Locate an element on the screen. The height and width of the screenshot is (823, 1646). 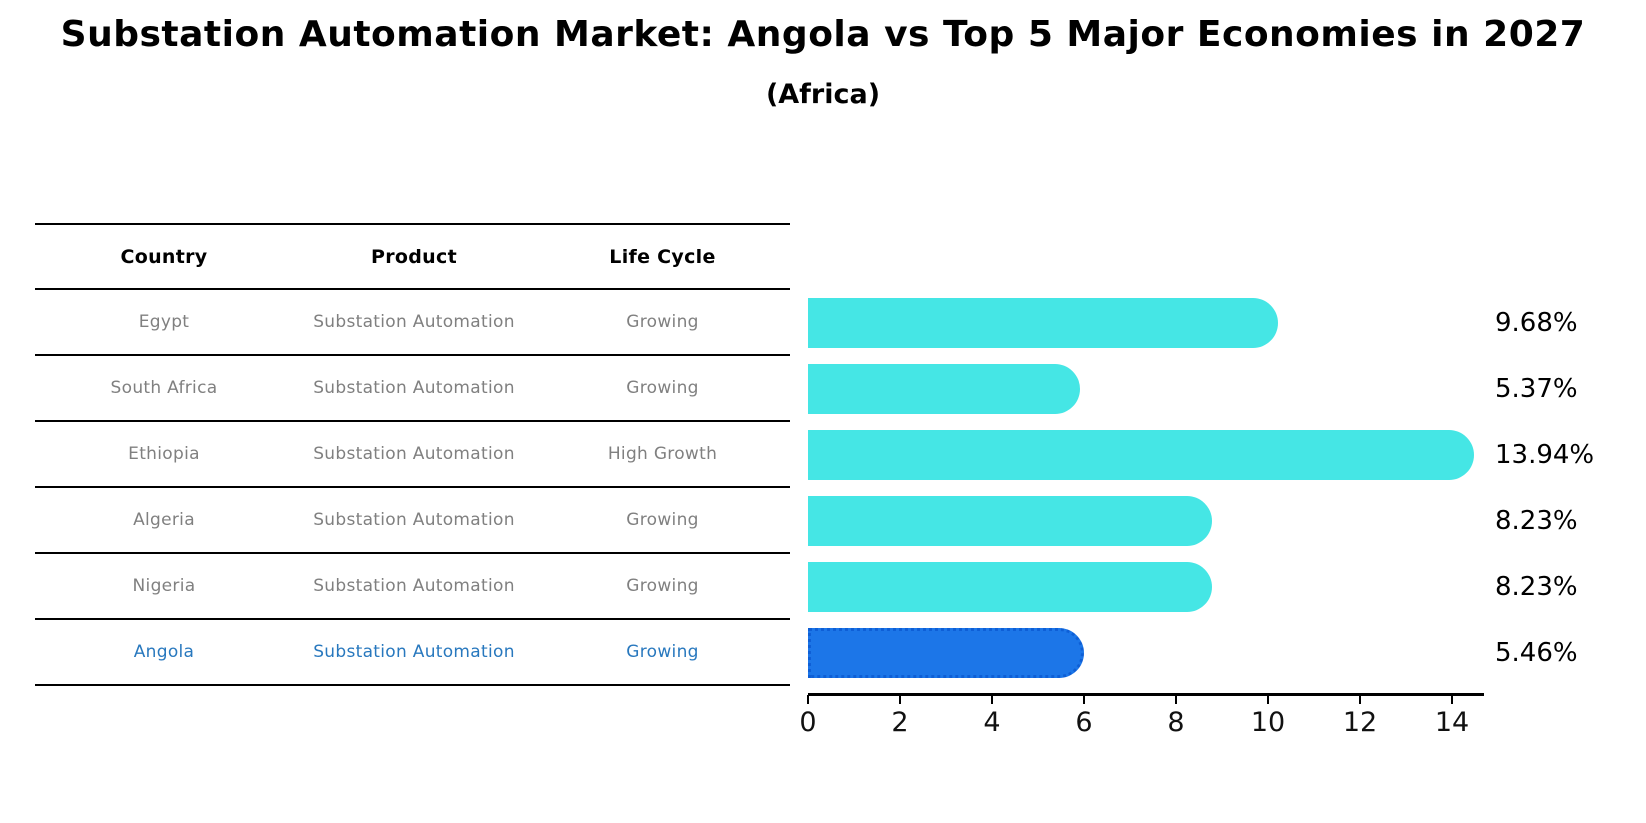
table-row: Ethiopia Substation Automation High Growth is located at coordinates (412, 455).